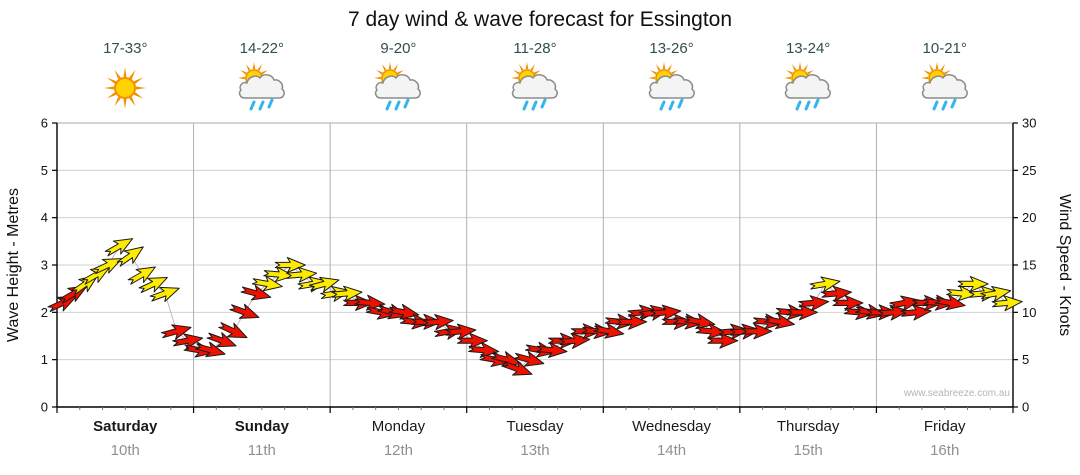  I want to click on left-axis-tick-label: 2, so click(44, 312).